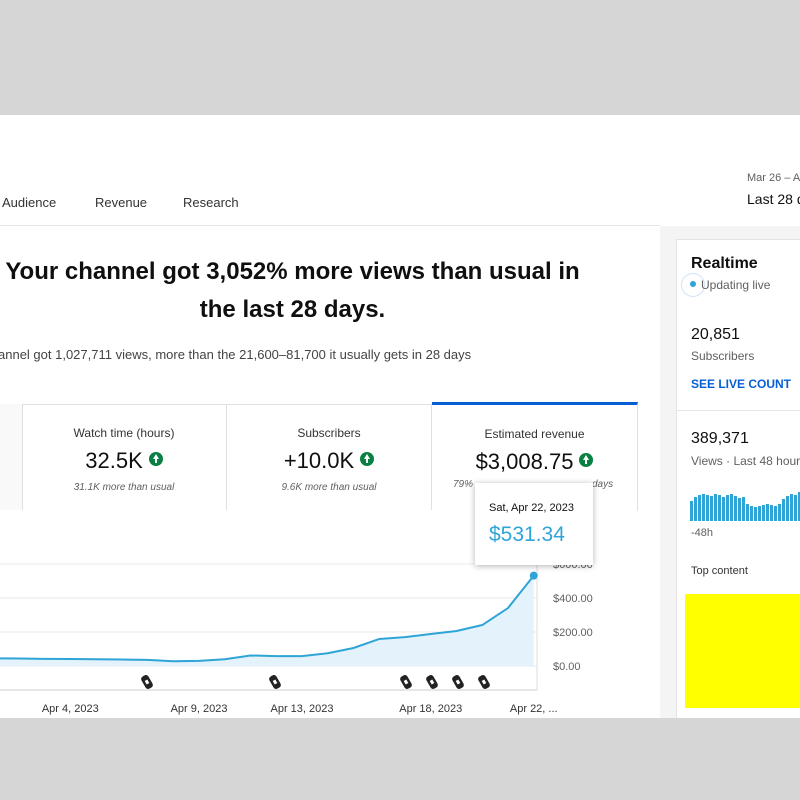 This screenshot has width=800, height=800. I want to click on x-tick-label: Apr 9, 2023, so click(199, 709).